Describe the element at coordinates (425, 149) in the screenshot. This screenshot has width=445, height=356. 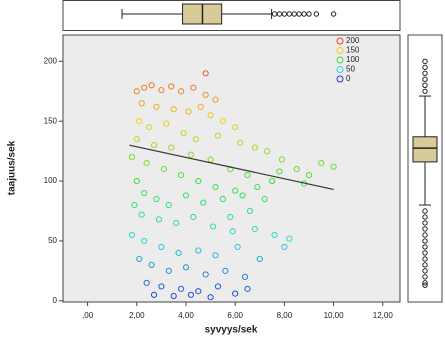
I see `box` at that location.